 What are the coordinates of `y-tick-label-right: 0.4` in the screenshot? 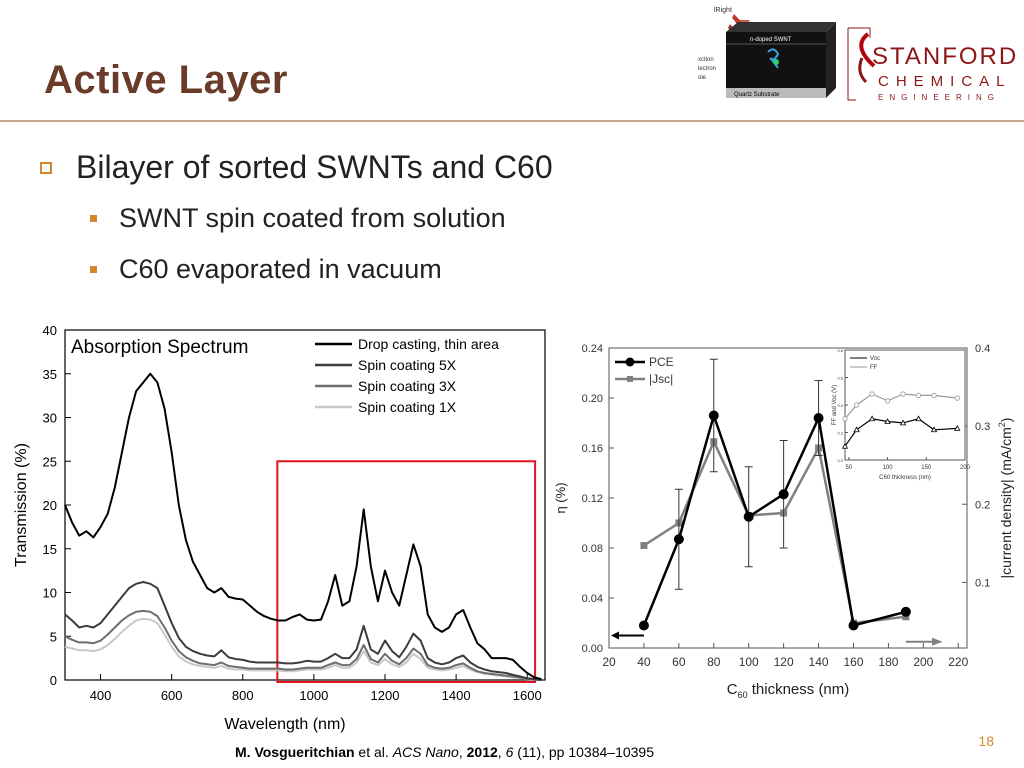 It's located at (982, 349).